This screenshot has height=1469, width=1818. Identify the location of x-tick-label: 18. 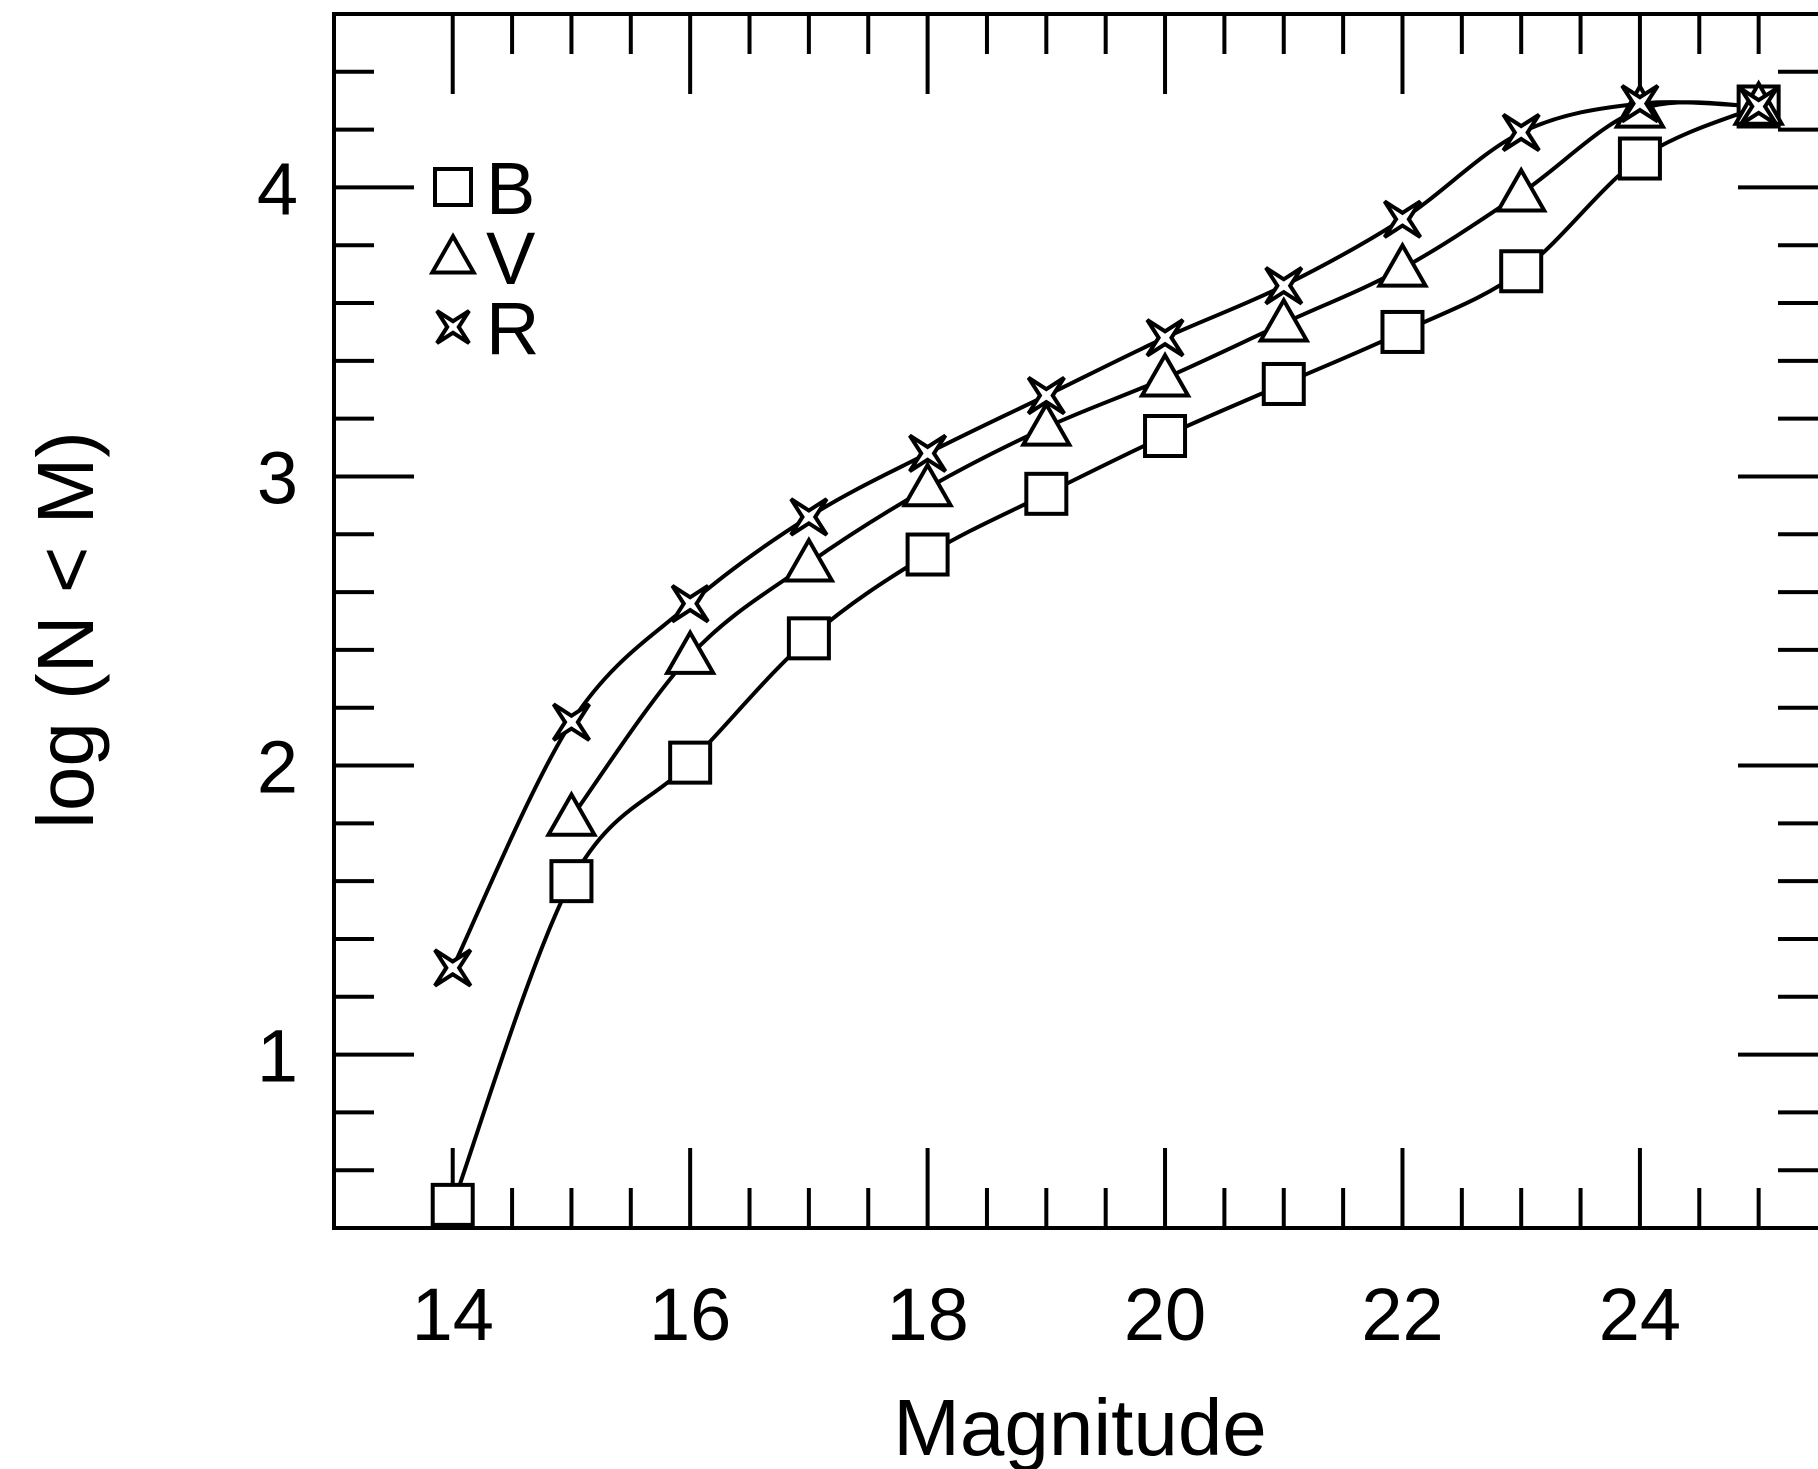
(927, 1314).